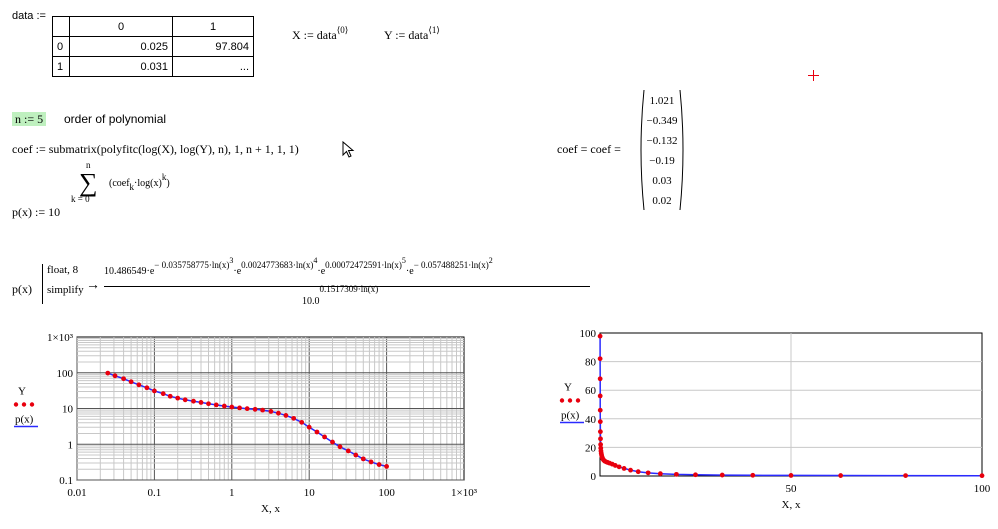 The image size is (998, 529). Describe the element at coordinates (168, 183) in the screenshot. I see `sum-body-close: )` at that location.